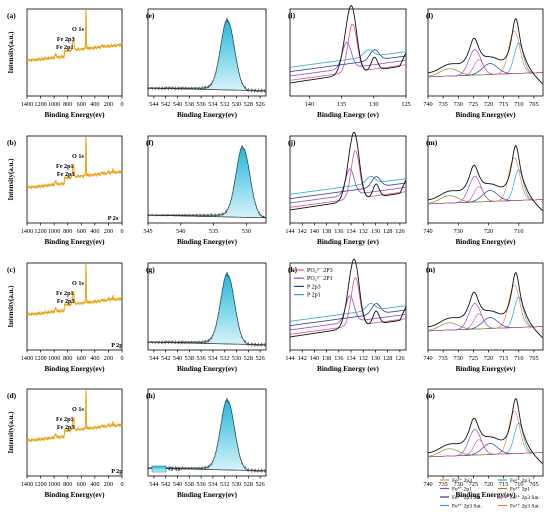 The height and width of the screenshot is (514, 550). What do you see at coordinates (405, 104) in the screenshot?
I see `x-tick-label: 125` at bounding box center [405, 104].